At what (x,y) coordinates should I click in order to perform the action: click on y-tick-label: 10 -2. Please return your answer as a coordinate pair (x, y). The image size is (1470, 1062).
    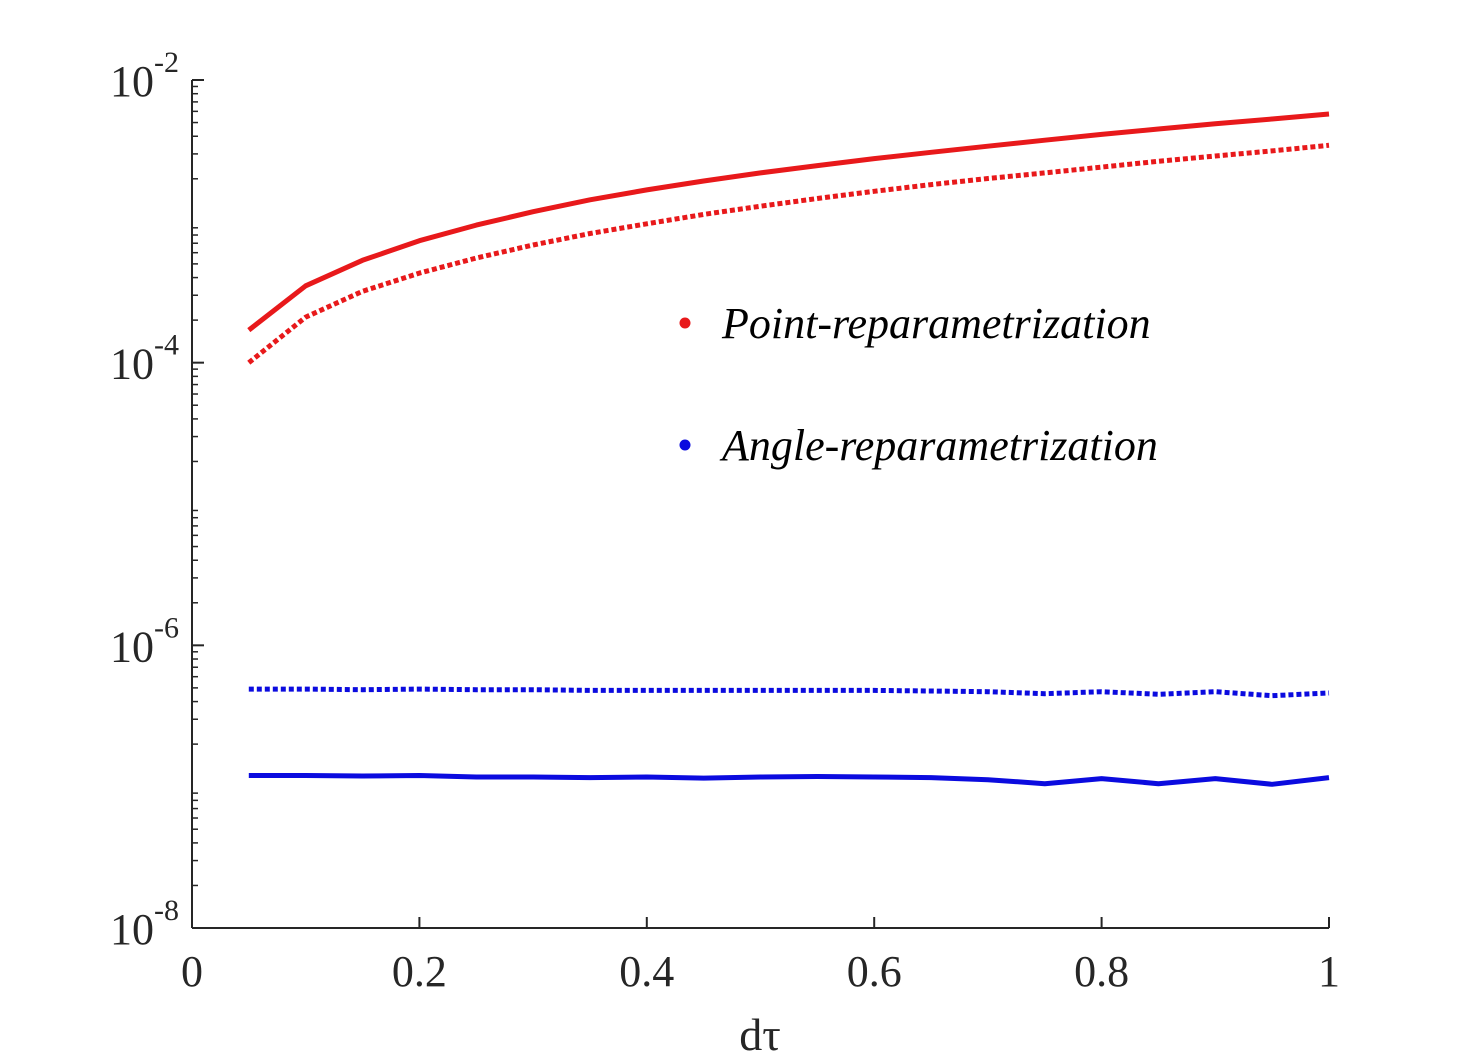
    Looking at the image, I should click on (144, 76).